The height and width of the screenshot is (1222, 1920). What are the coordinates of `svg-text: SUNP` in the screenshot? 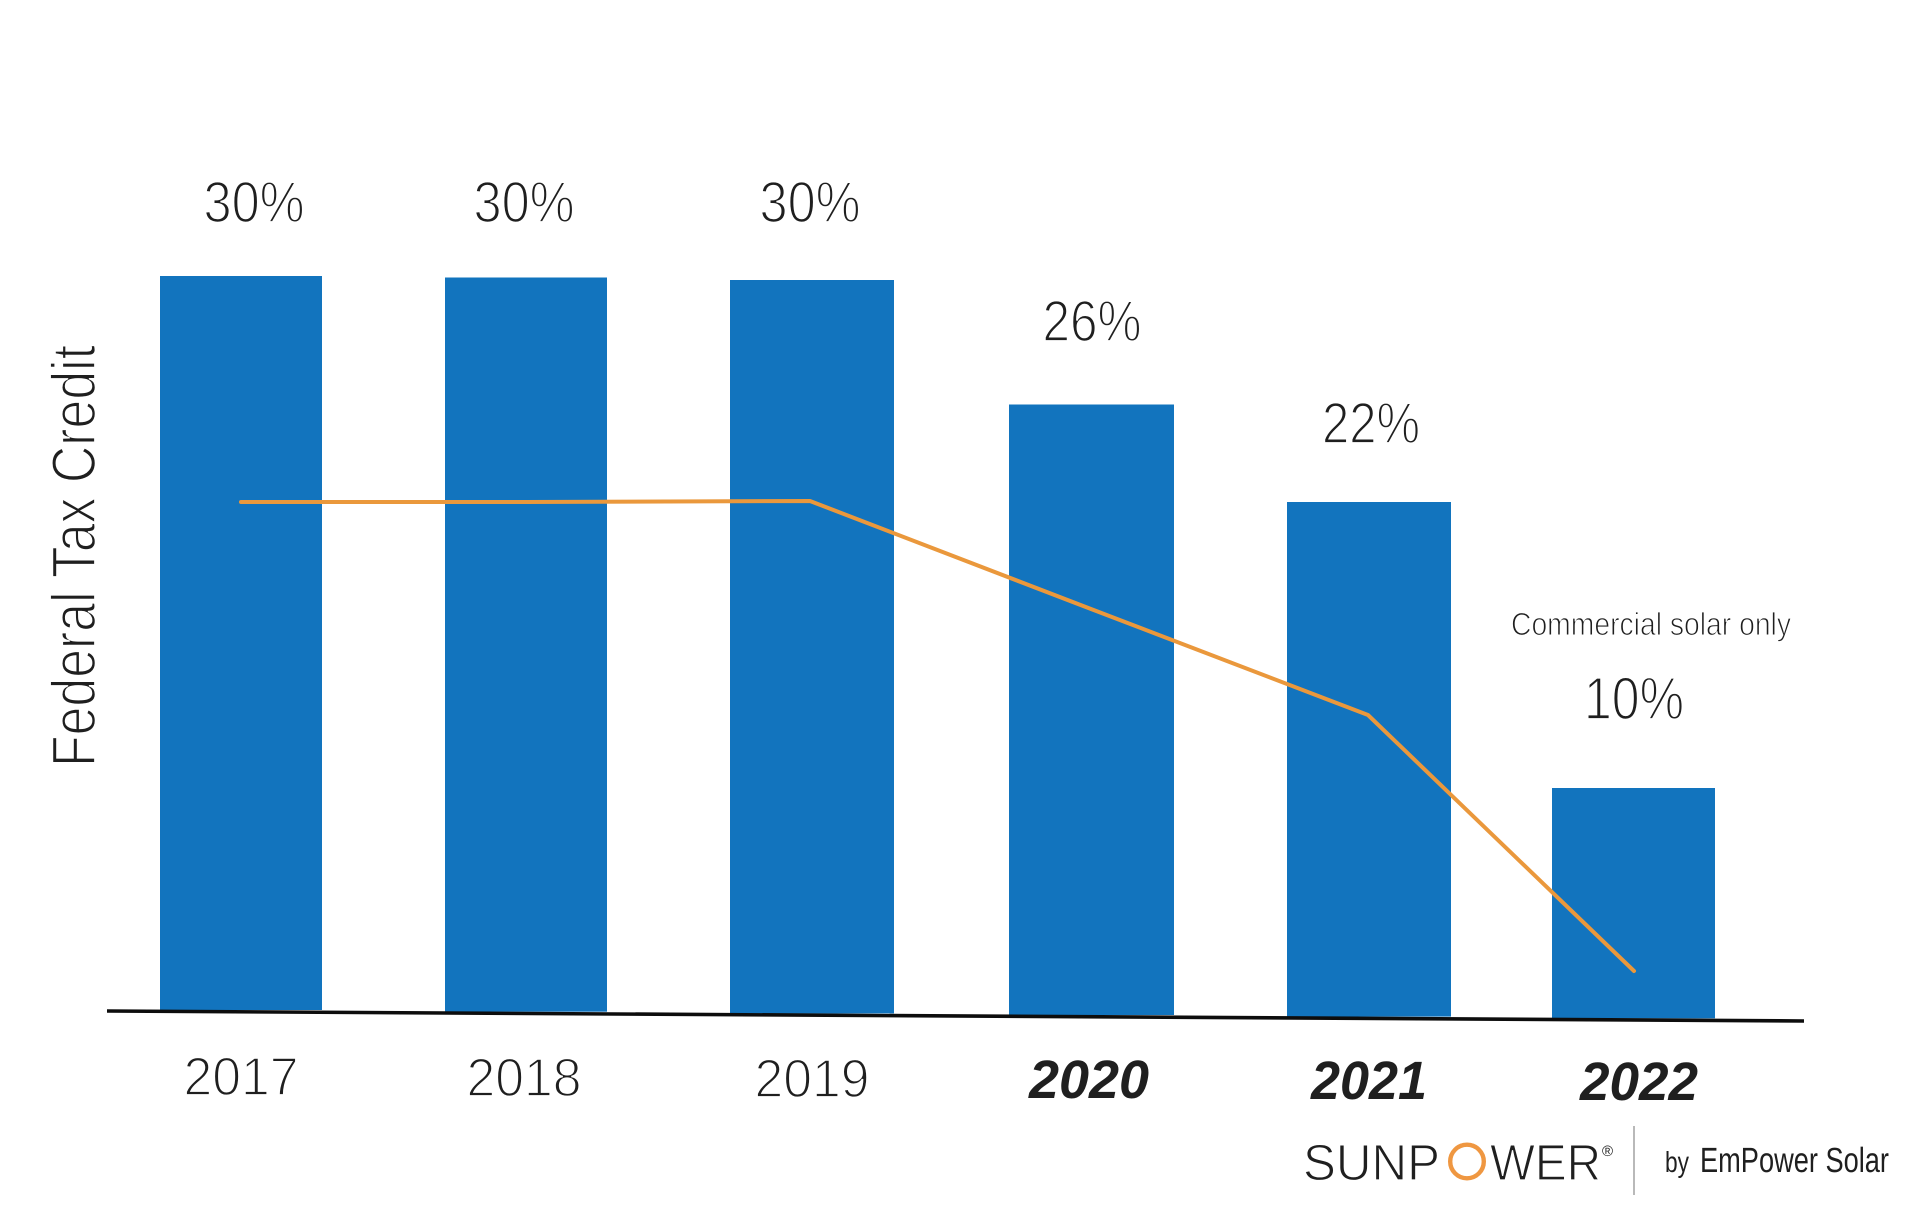 It's located at (1371, 1162).